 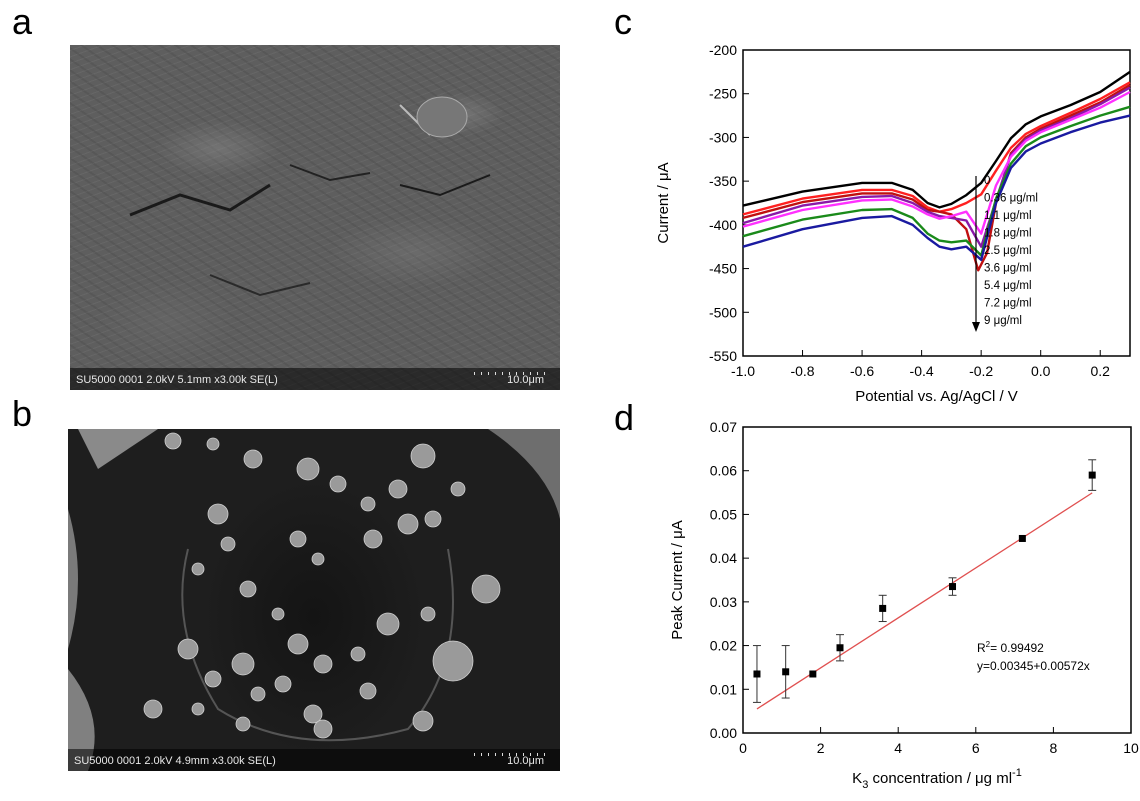 I want to click on panel-label-a: a, so click(x=22, y=21).